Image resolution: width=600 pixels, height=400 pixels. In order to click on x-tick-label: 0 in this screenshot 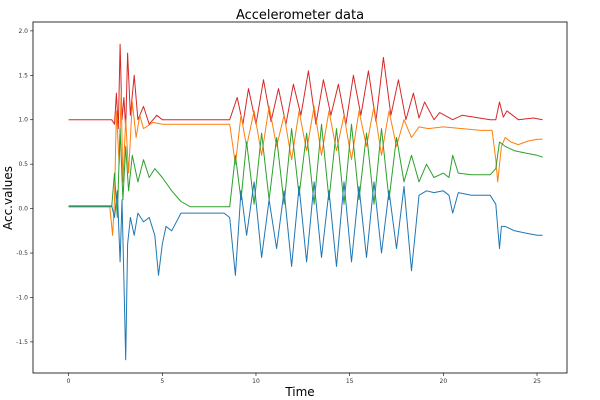, I will do `click(69, 381)`.